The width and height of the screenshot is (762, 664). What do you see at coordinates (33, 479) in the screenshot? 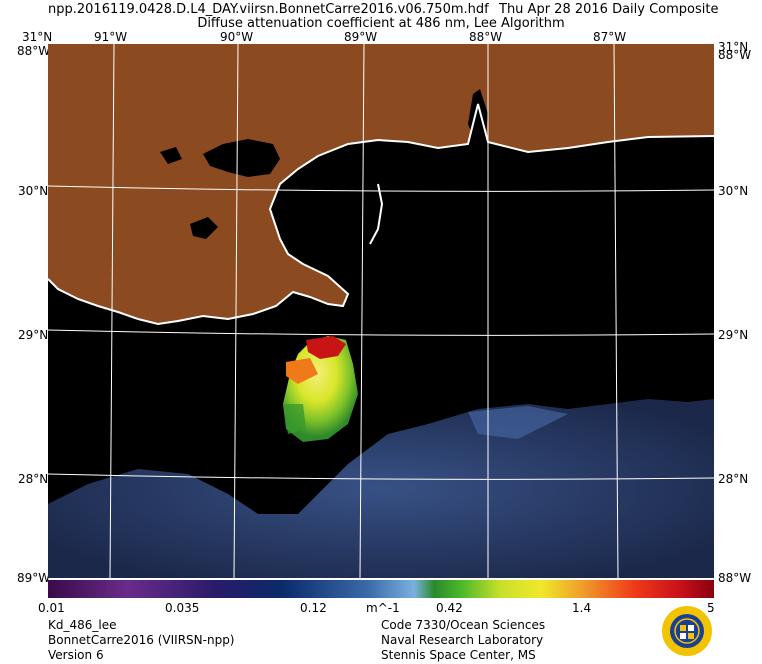
I see `lat-label-28n-left: 28°N` at bounding box center [33, 479].